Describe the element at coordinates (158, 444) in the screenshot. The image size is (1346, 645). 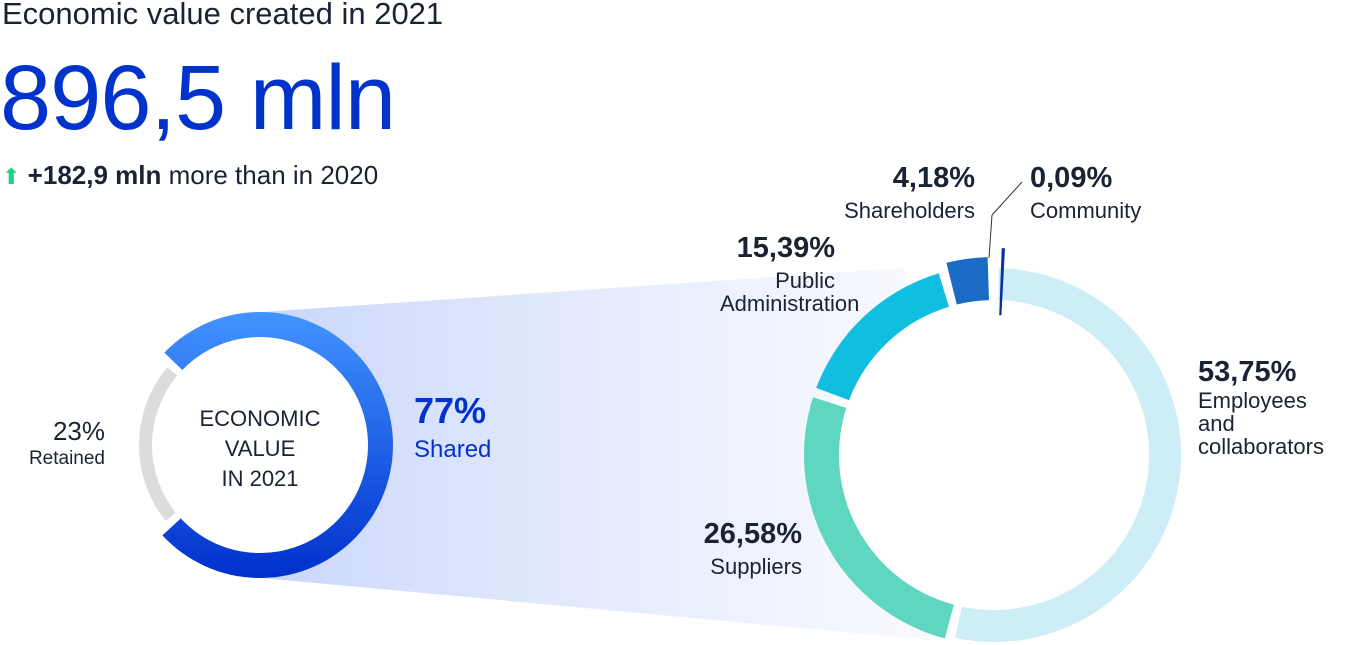
I see `slice-retained` at that location.